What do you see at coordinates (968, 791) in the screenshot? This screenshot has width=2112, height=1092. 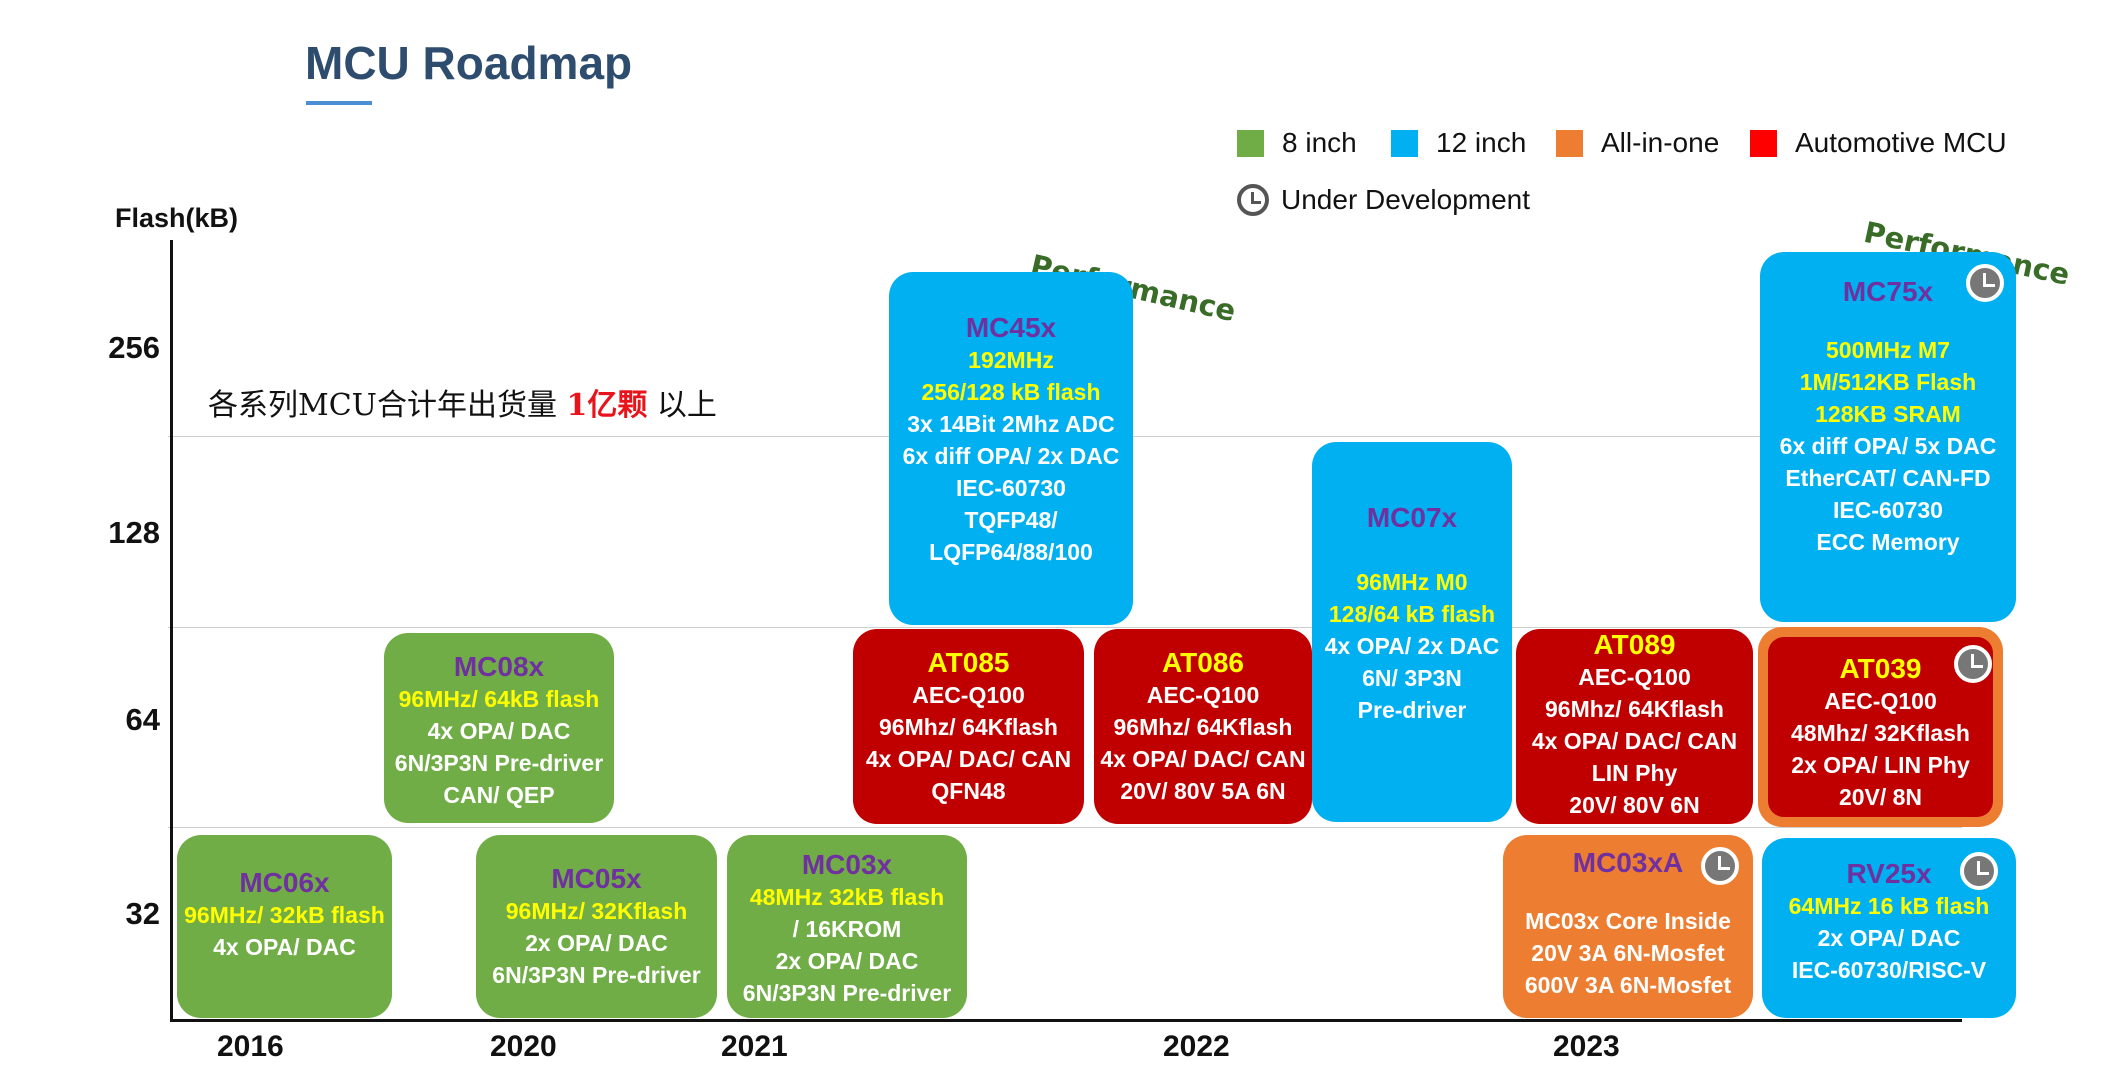 I see `product-spec: QFN48` at bounding box center [968, 791].